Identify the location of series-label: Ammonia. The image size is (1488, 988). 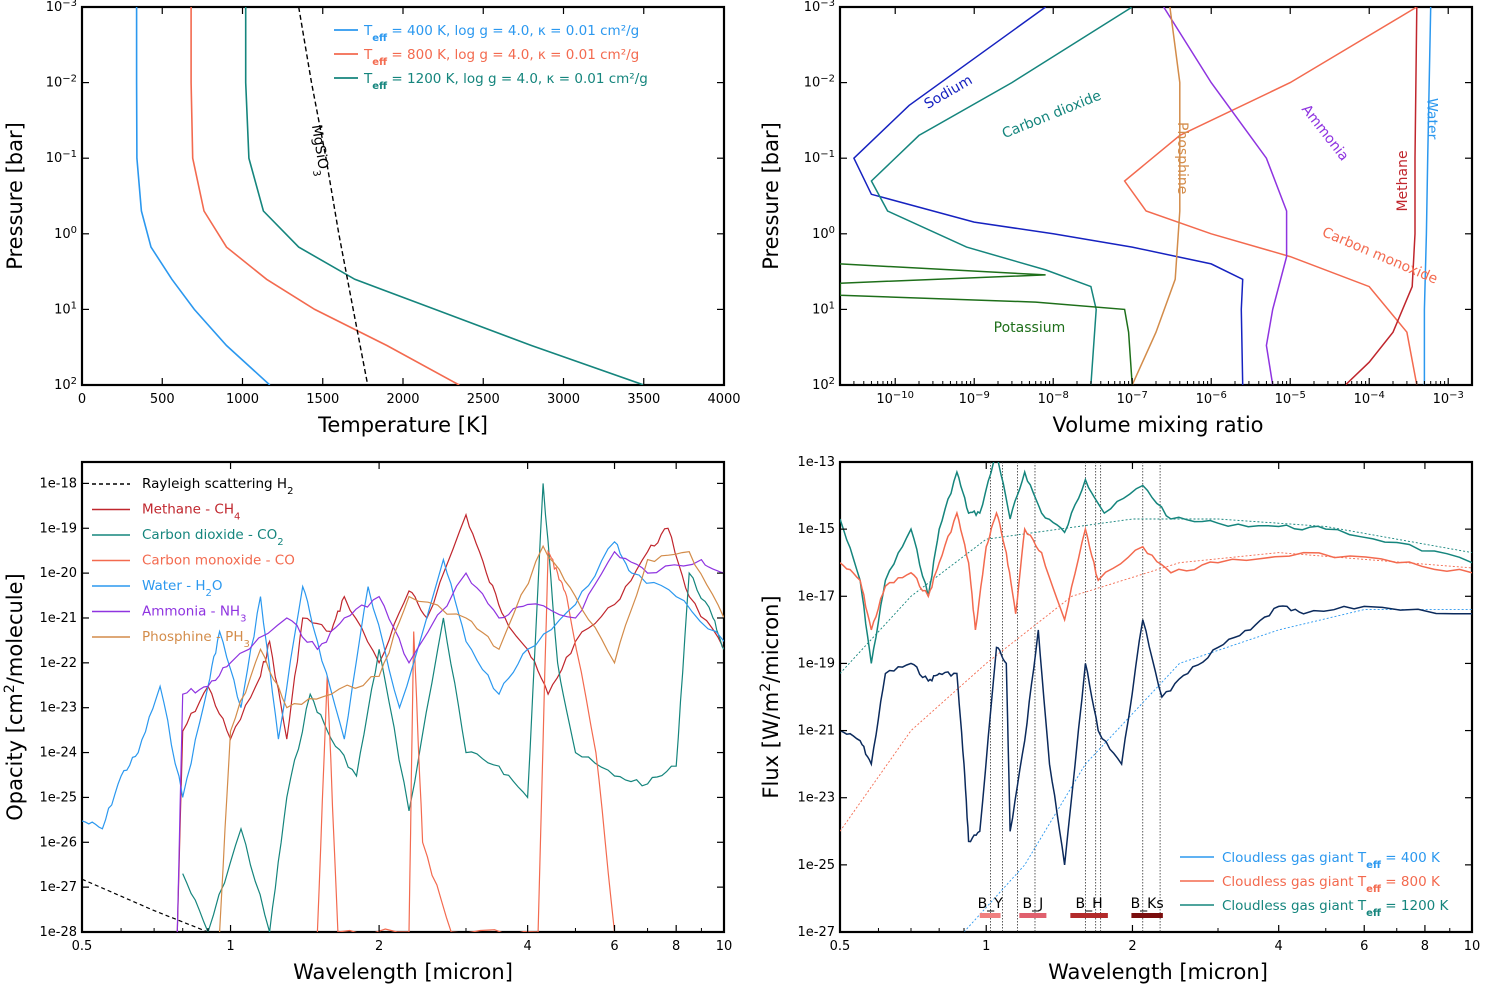
(1325, 133).